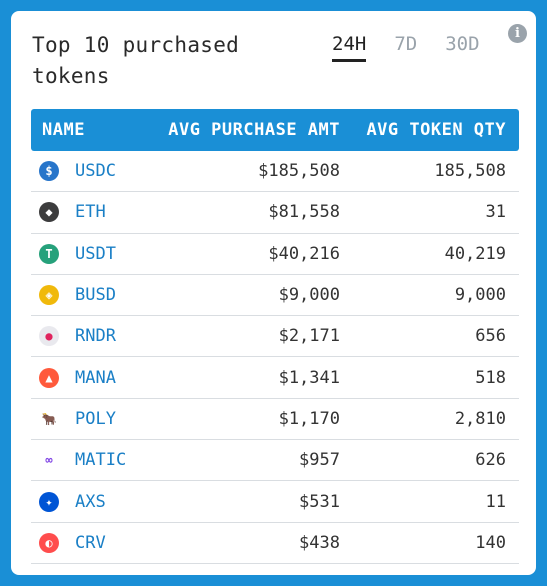  I want to click on poly-icon: 🐂, so click(49, 418).